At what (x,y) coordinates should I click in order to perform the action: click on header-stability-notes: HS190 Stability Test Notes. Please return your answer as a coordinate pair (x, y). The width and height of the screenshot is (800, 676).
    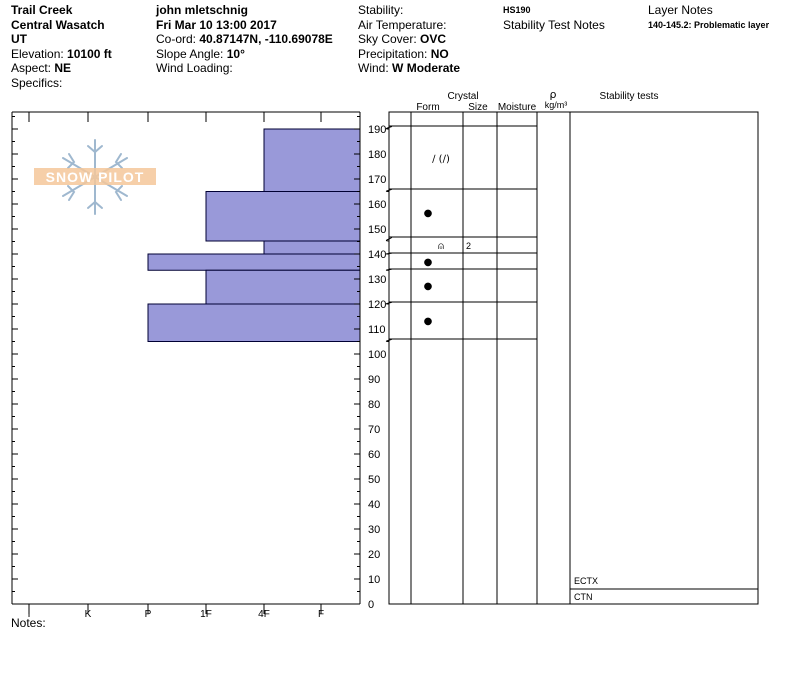
    Looking at the image, I should click on (554, 17).